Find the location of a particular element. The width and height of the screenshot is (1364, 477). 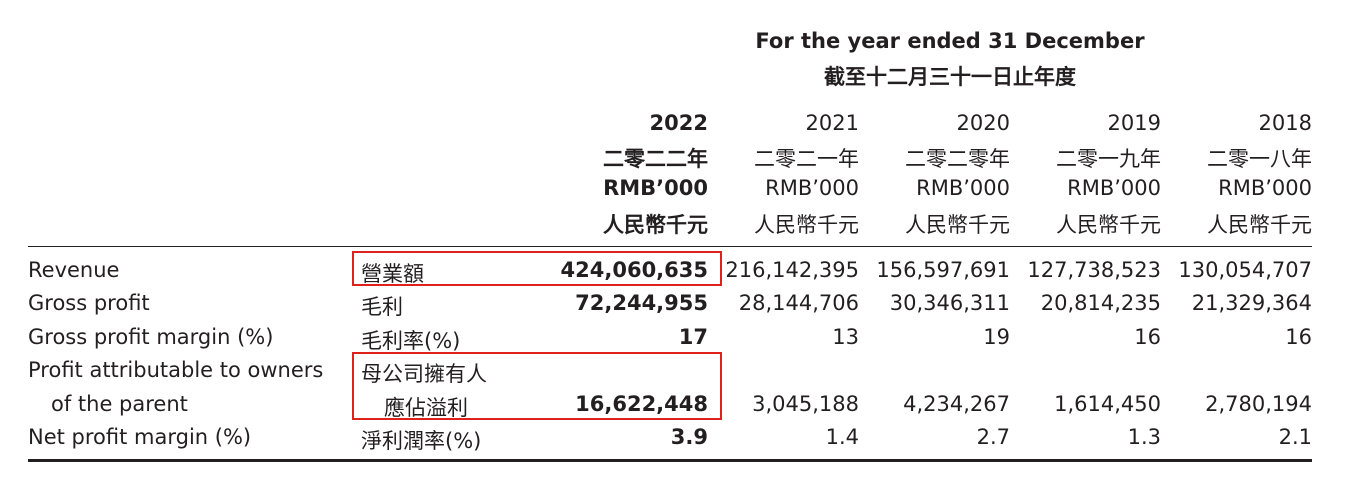

cell-gross-profit-2022: 72,244,955 is located at coordinates (641, 303).